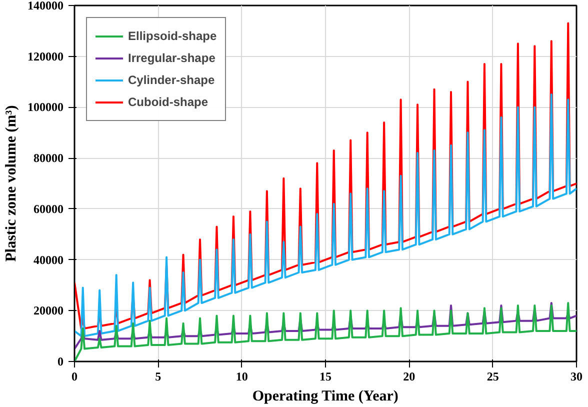  What do you see at coordinates (49, 259) in the screenshot?
I see `y-tick-label: 40000` at bounding box center [49, 259].